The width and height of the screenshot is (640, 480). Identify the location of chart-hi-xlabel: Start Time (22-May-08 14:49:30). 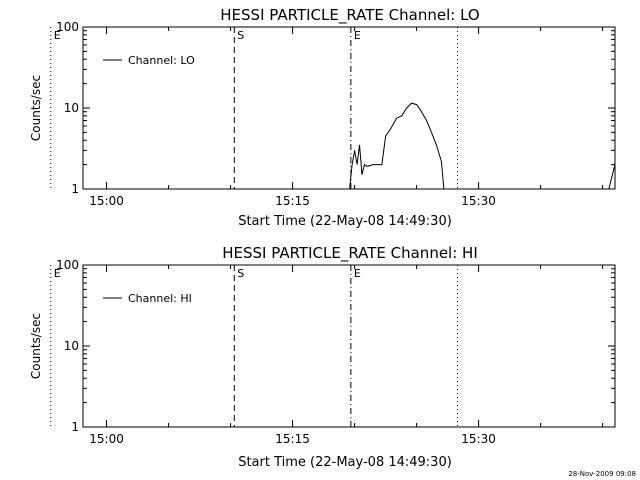
(345, 462).